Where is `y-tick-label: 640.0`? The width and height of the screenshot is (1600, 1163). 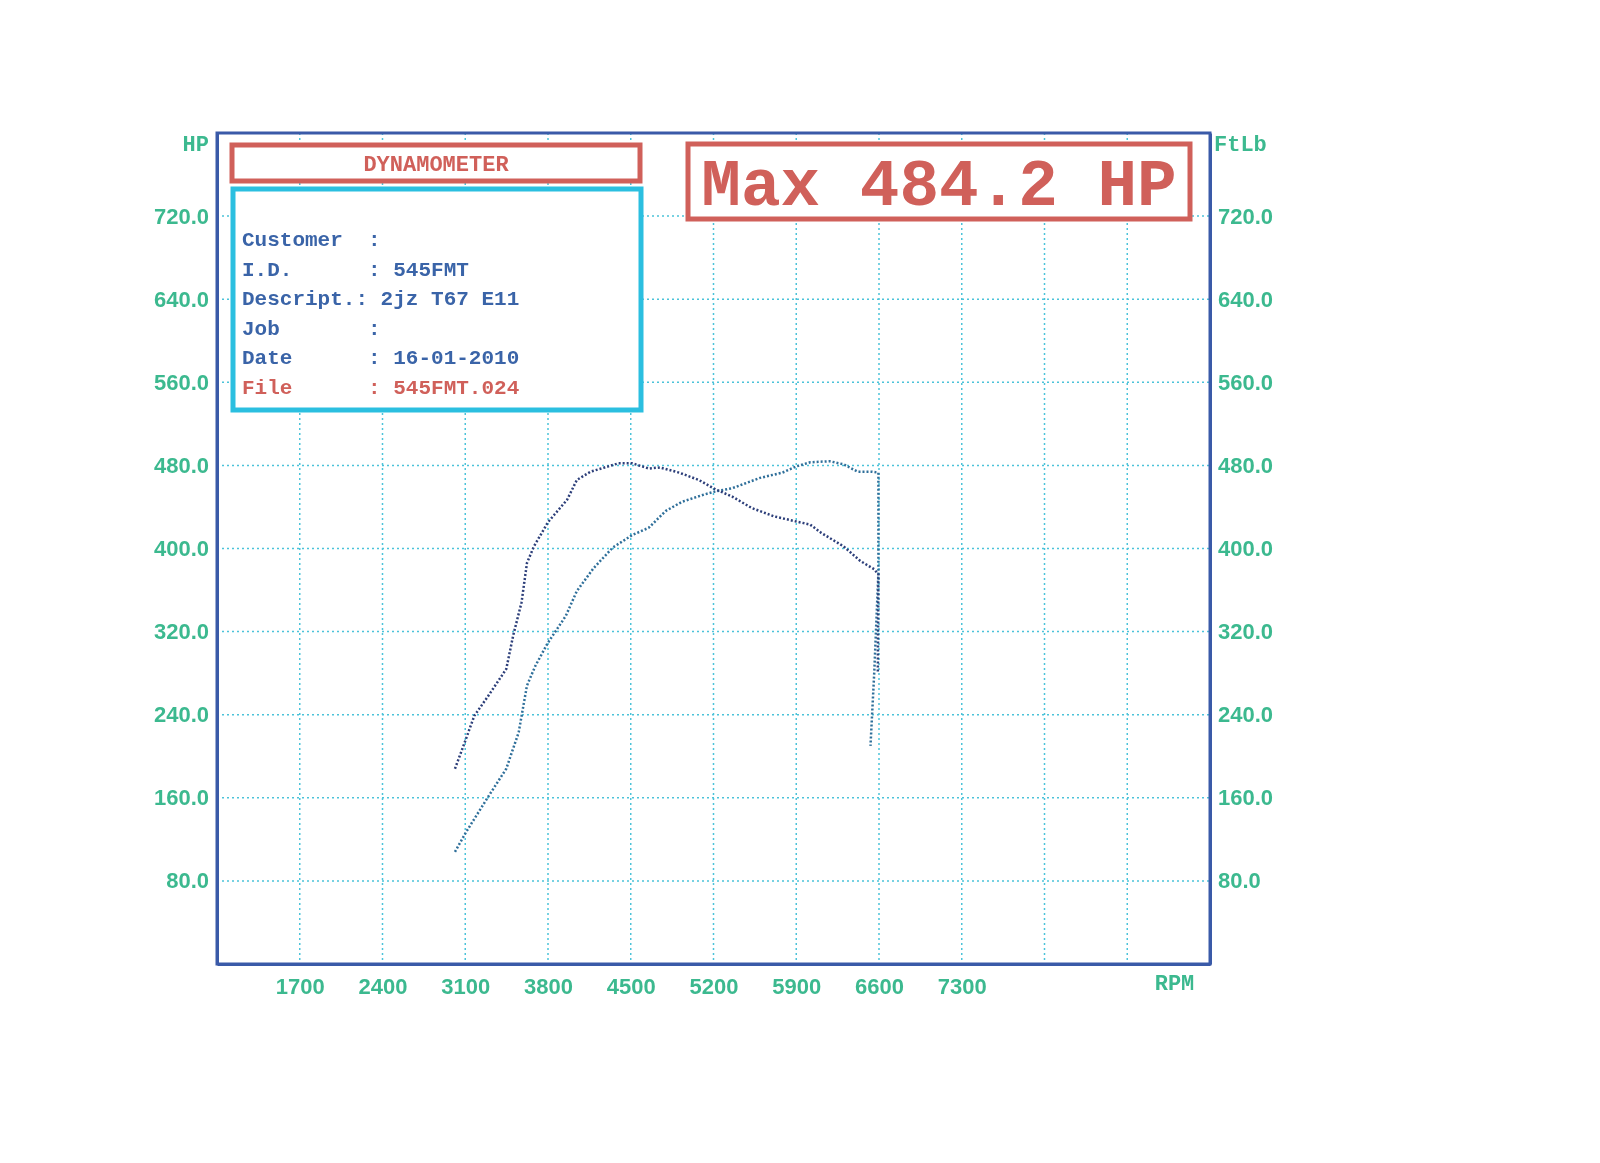
y-tick-label: 640.0 is located at coordinates (181, 299).